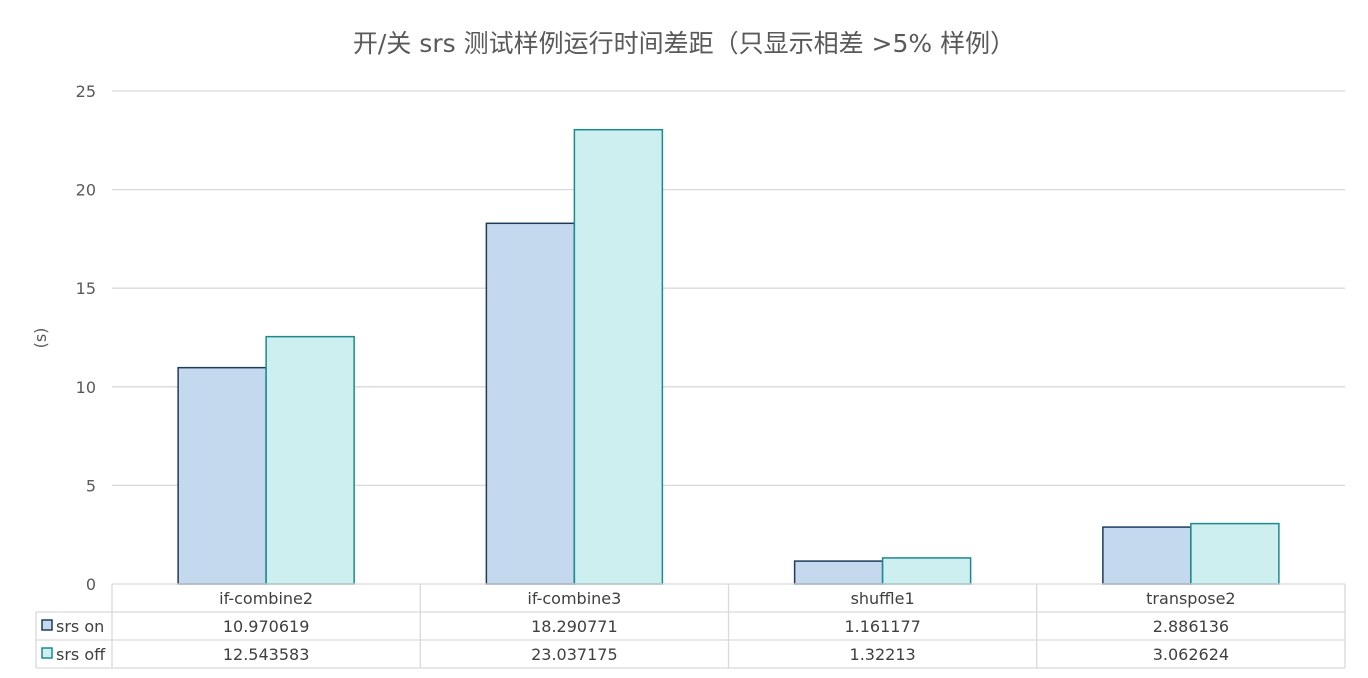 The height and width of the screenshot is (678, 1368). What do you see at coordinates (882, 626) in the screenshot?
I see `data-label: 1.161177` at bounding box center [882, 626].